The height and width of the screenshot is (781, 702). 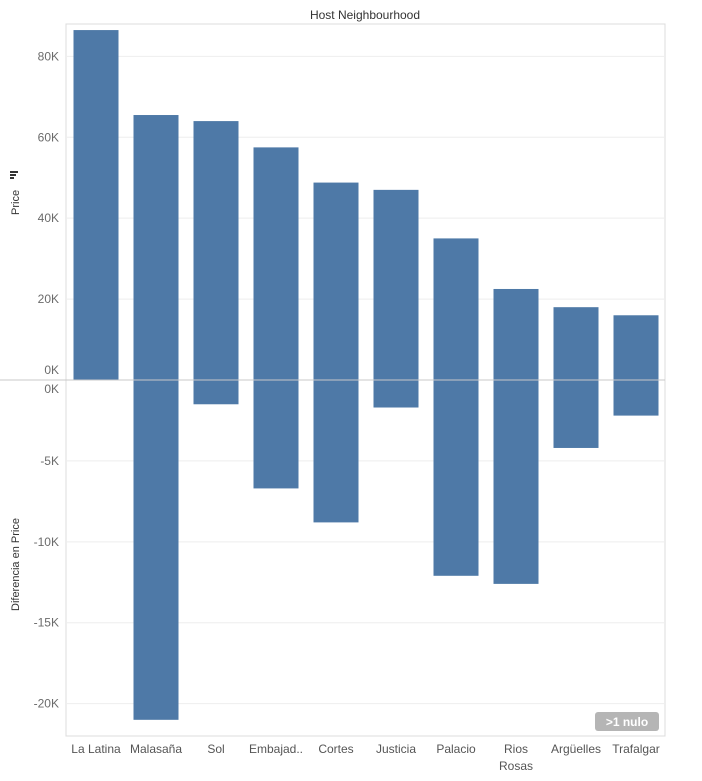 What do you see at coordinates (48, 56) in the screenshot?
I see `y-tick-label-price: 80K` at bounding box center [48, 56].